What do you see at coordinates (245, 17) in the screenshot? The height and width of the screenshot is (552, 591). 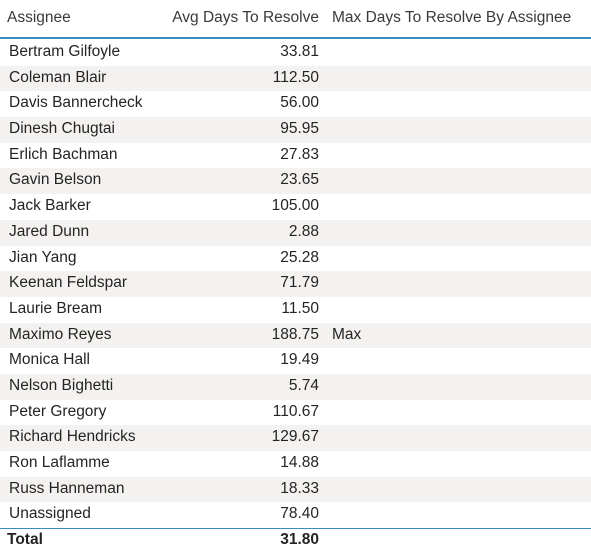 I see `column-header-avg-days: Avg Days To Resolve` at bounding box center [245, 17].